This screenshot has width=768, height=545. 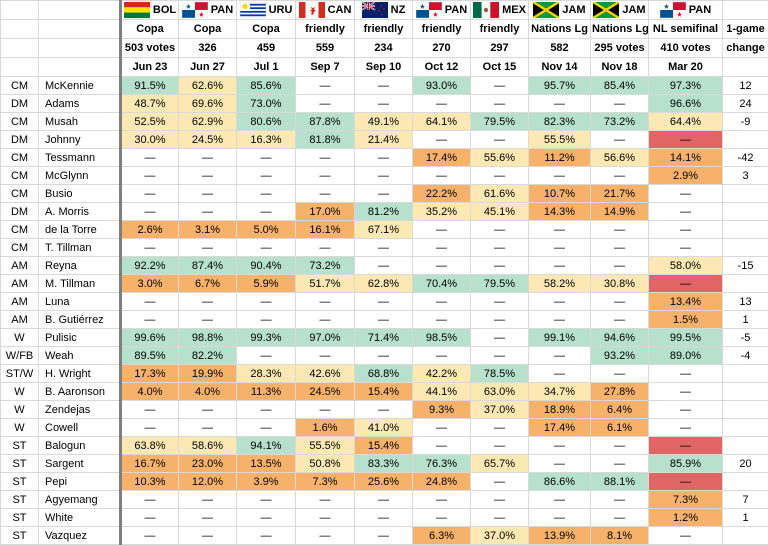 What do you see at coordinates (745, 86) in the screenshot?
I see `change-cell: 12` at bounding box center [745, 86].